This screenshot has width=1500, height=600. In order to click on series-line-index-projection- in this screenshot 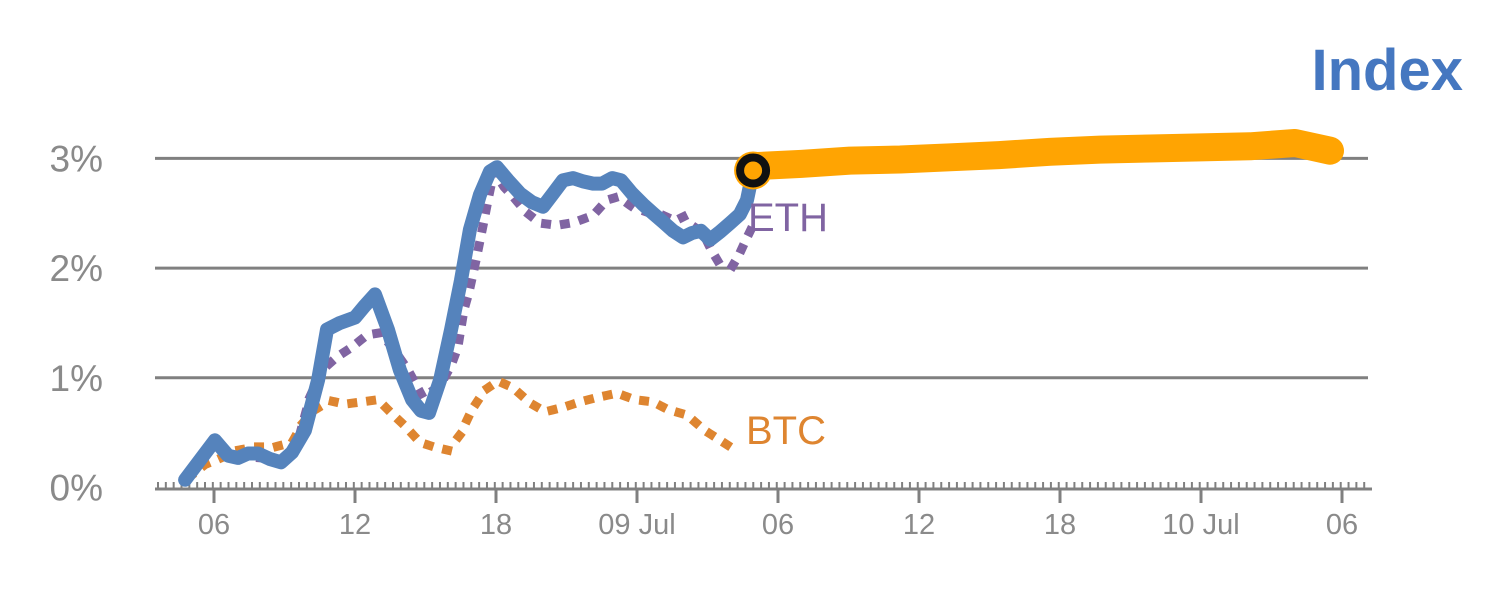, I will do `click(1042, 155)`.